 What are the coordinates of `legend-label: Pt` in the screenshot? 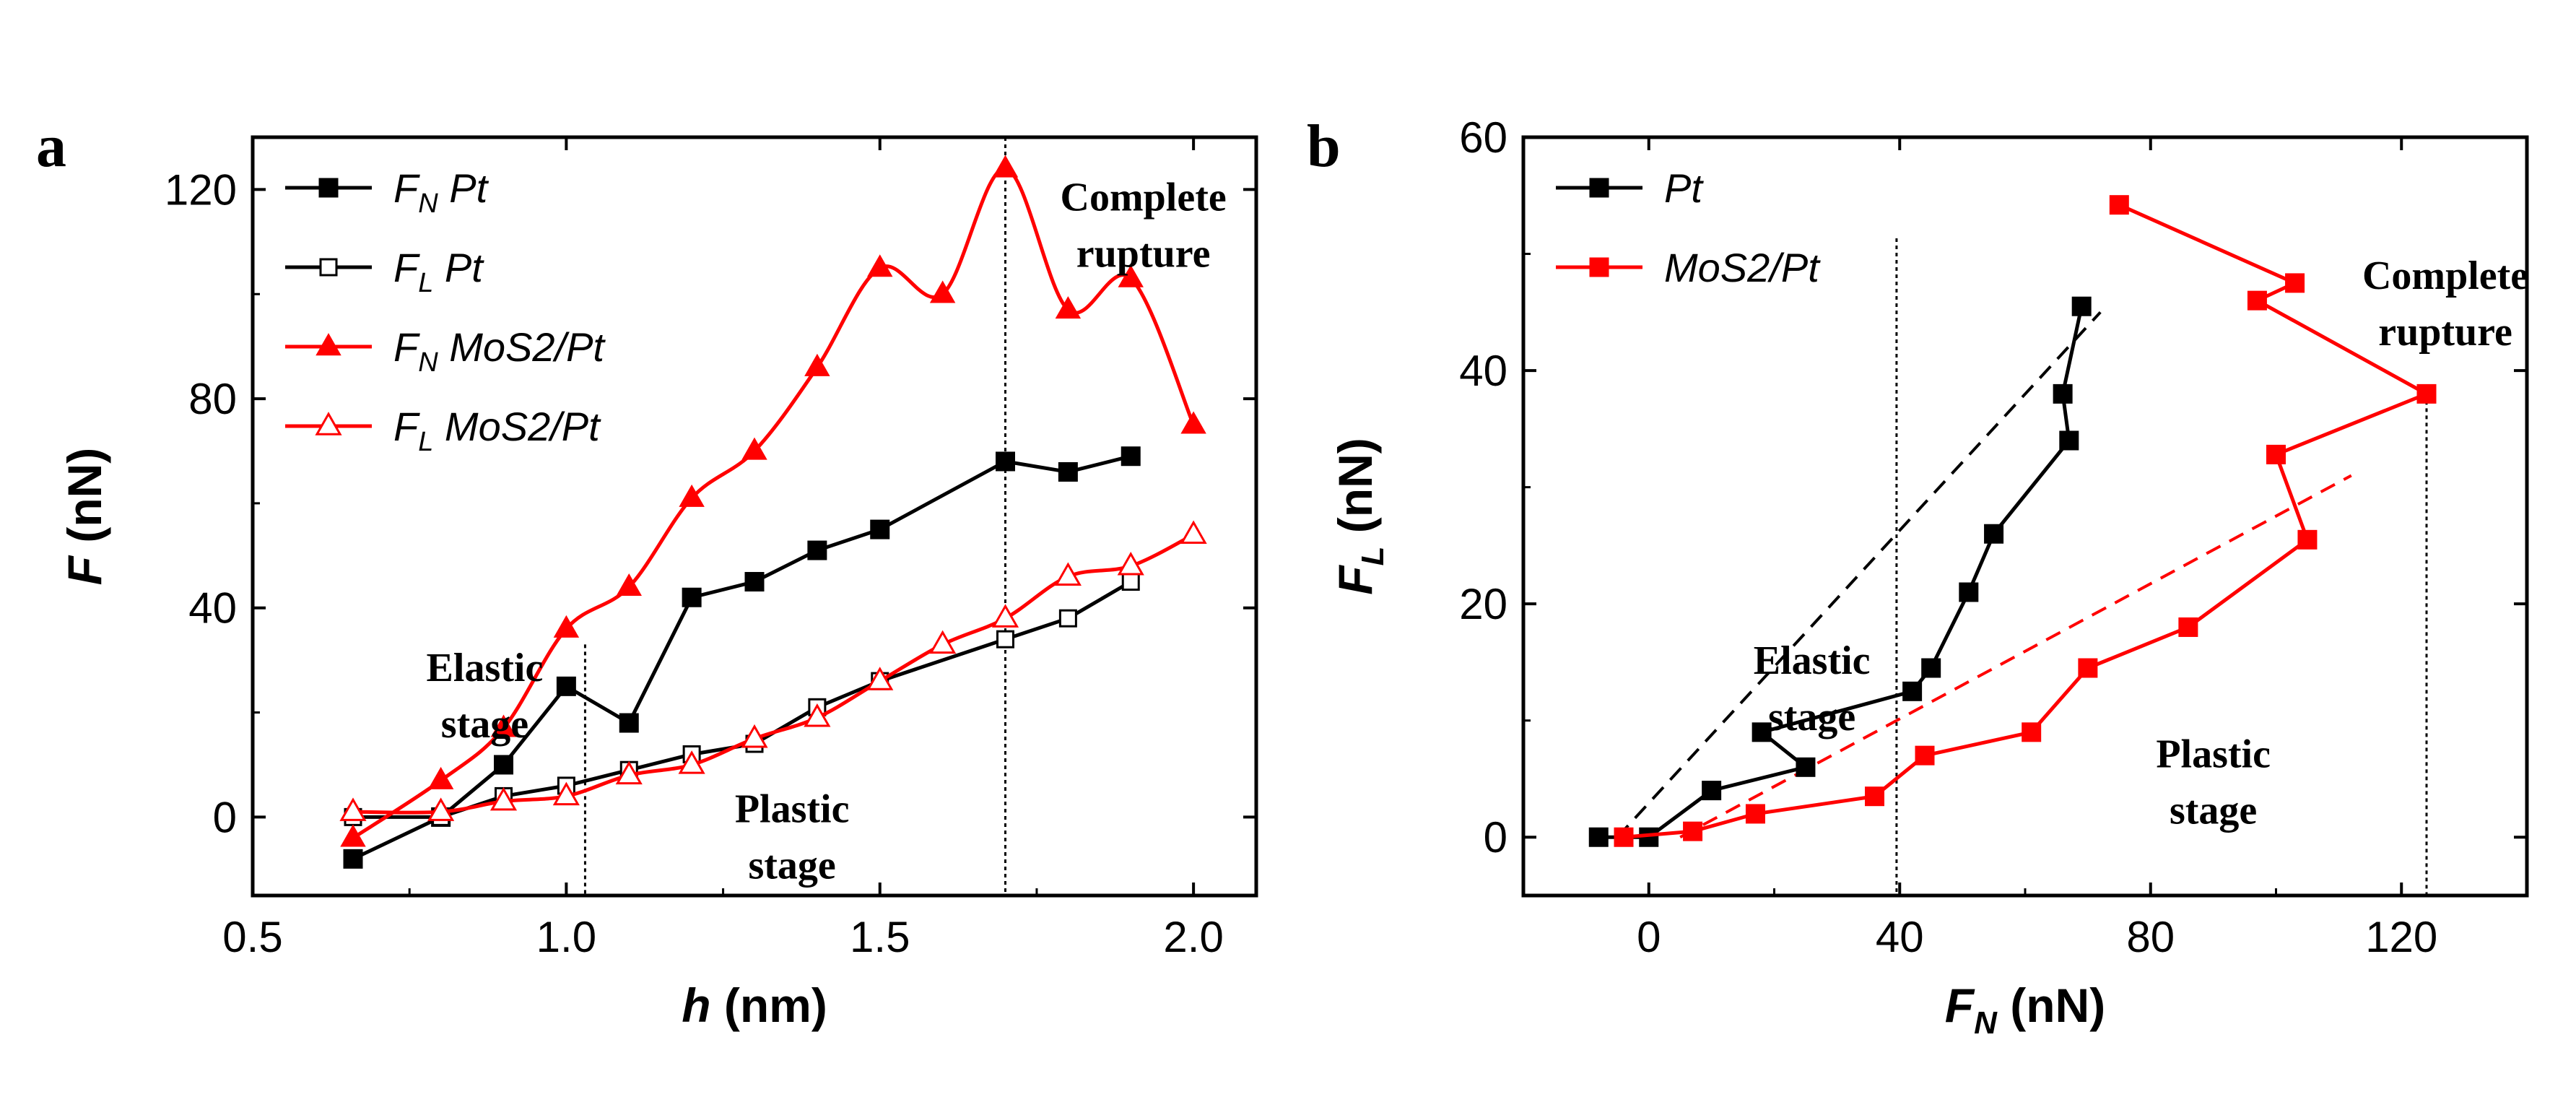 It's located at (1684, 188).